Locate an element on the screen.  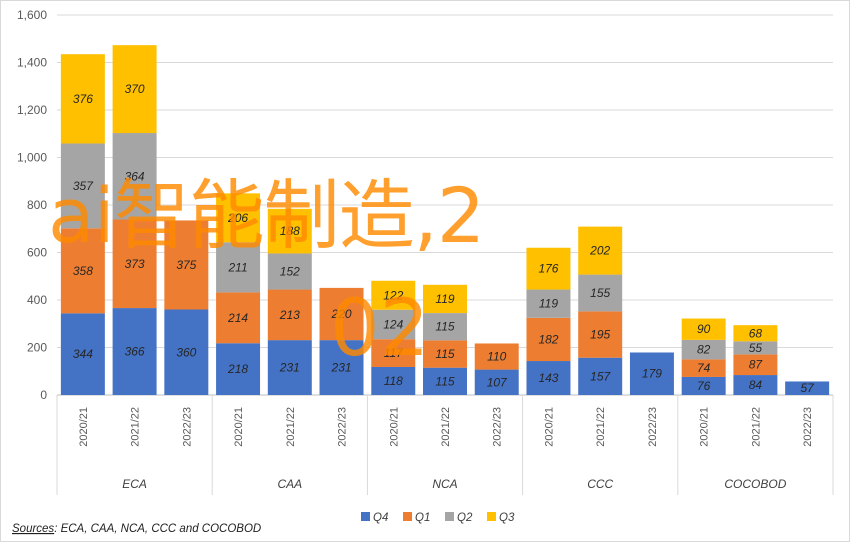
data-label: 176 is located at coordinates (548, 269).